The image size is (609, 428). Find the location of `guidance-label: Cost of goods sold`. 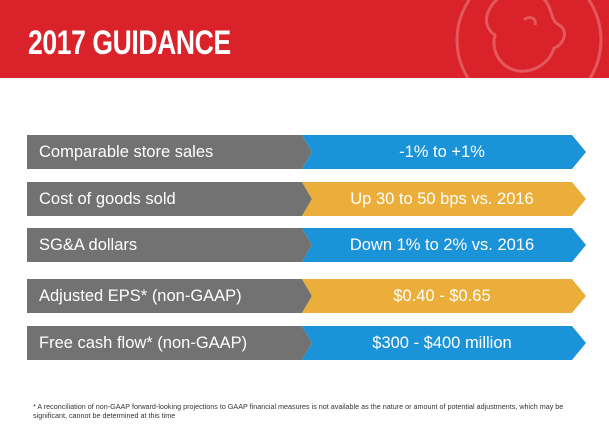

guidance-label: Cost of goods sold is located at coordinates (107, 199).